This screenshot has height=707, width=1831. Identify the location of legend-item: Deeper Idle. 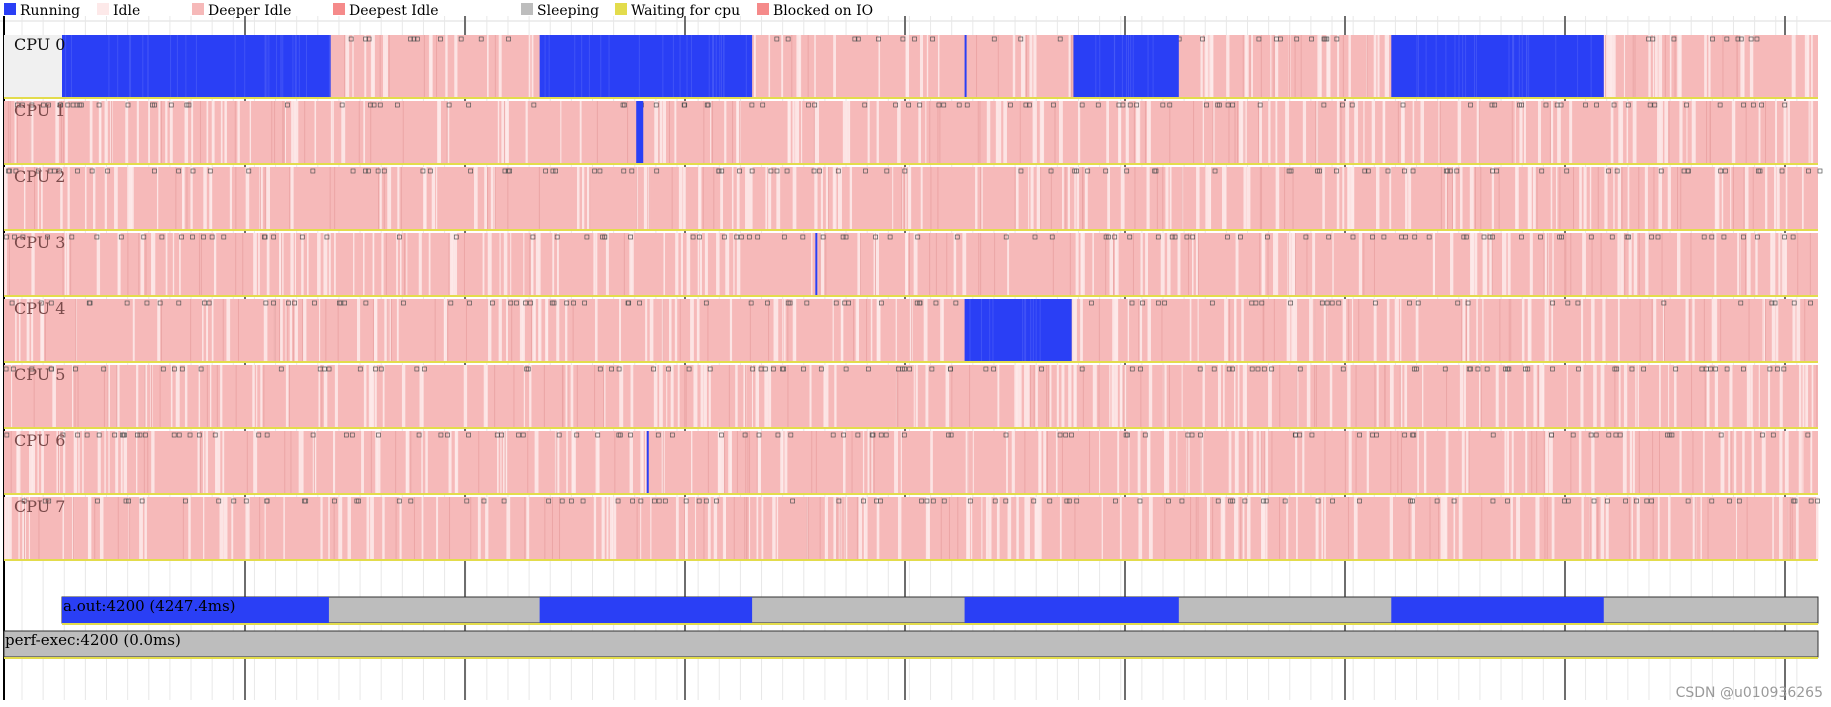
(241, 11).